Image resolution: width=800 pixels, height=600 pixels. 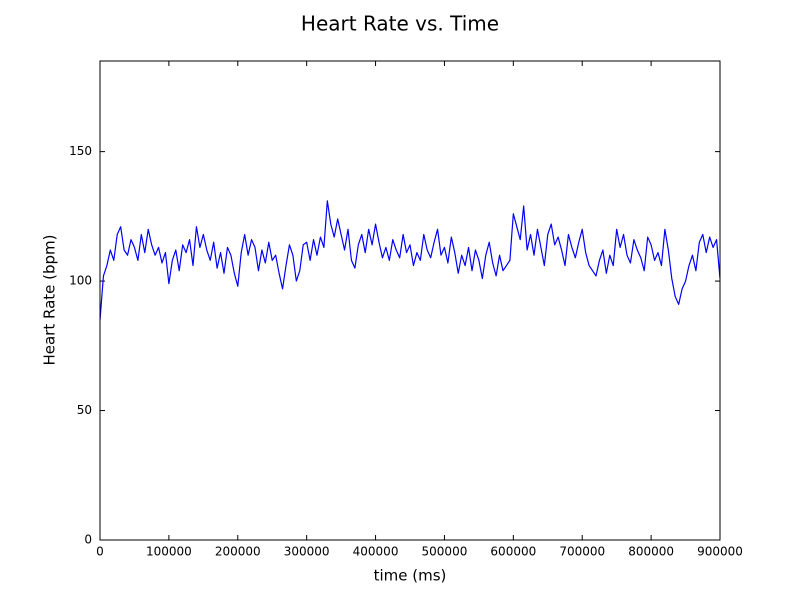 What do you see at coordinates (80, 151) in the screenshot?
I see `y-tick-label: 150` at bounding box center [80, 151].